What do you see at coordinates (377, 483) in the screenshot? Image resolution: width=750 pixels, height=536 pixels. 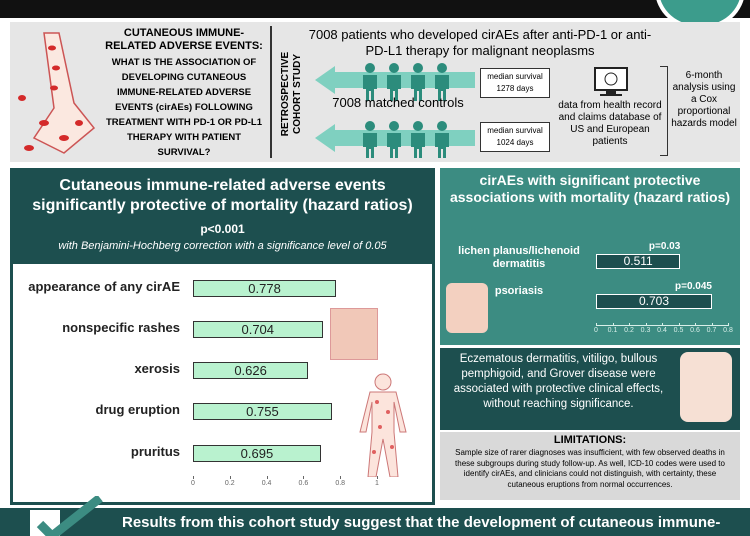 I see `x-tick-label: 1` at bounding box center [377, 483].